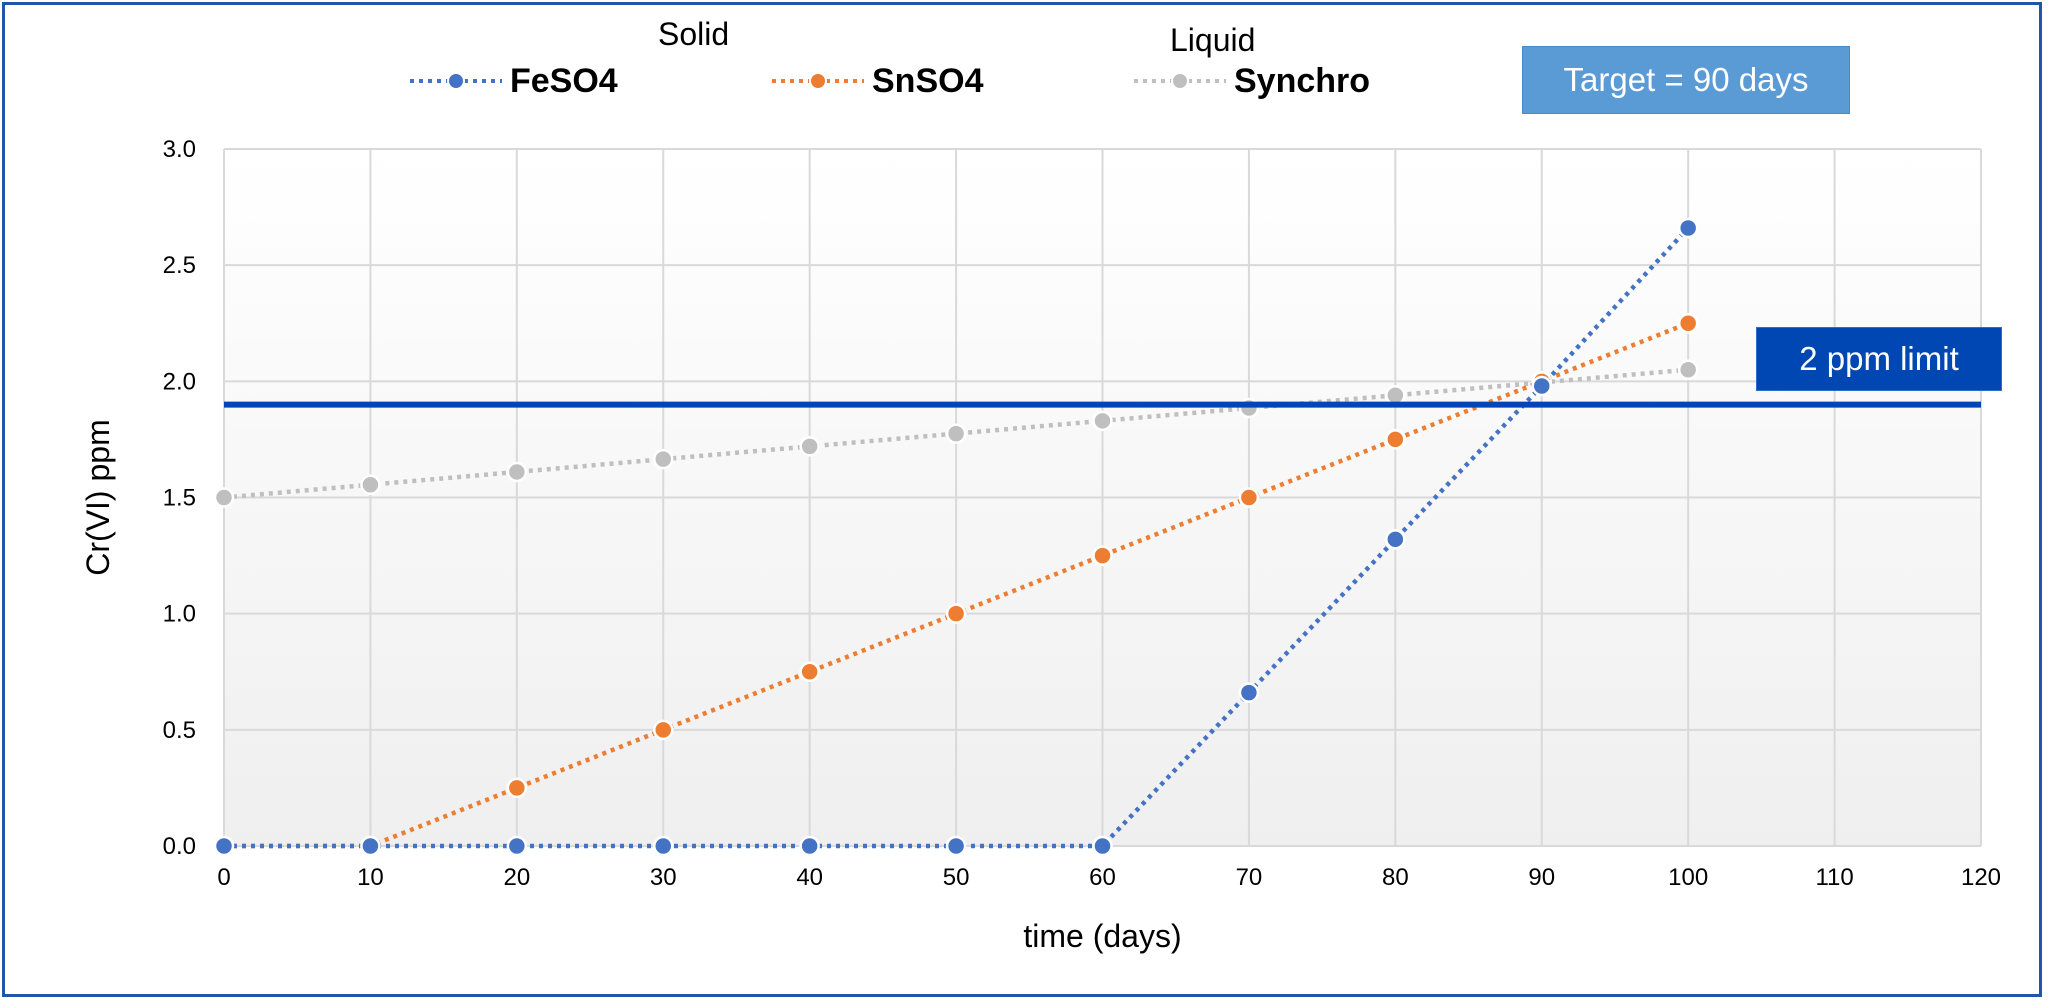 This screenshot has height=1003, width=2048. I want to click on x-axis-ticks: 0 10 20 30 40 50 60 70 80 90 100 110 120, so click(1109, 877).